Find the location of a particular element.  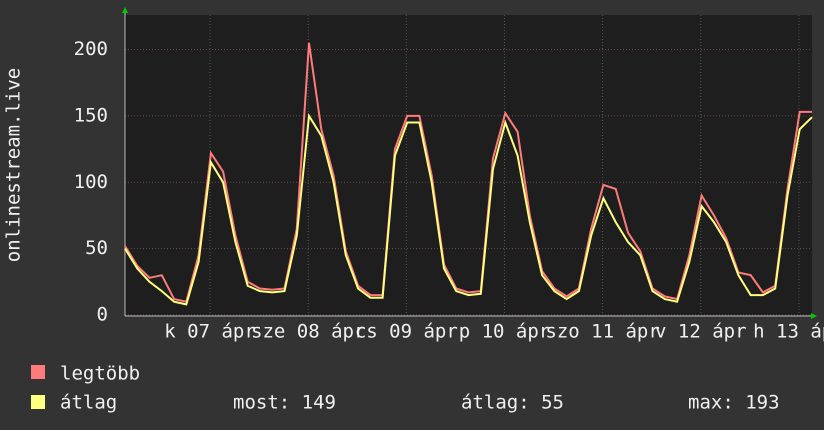

legend-label: legtöbb is located at coordinates (100, 374).